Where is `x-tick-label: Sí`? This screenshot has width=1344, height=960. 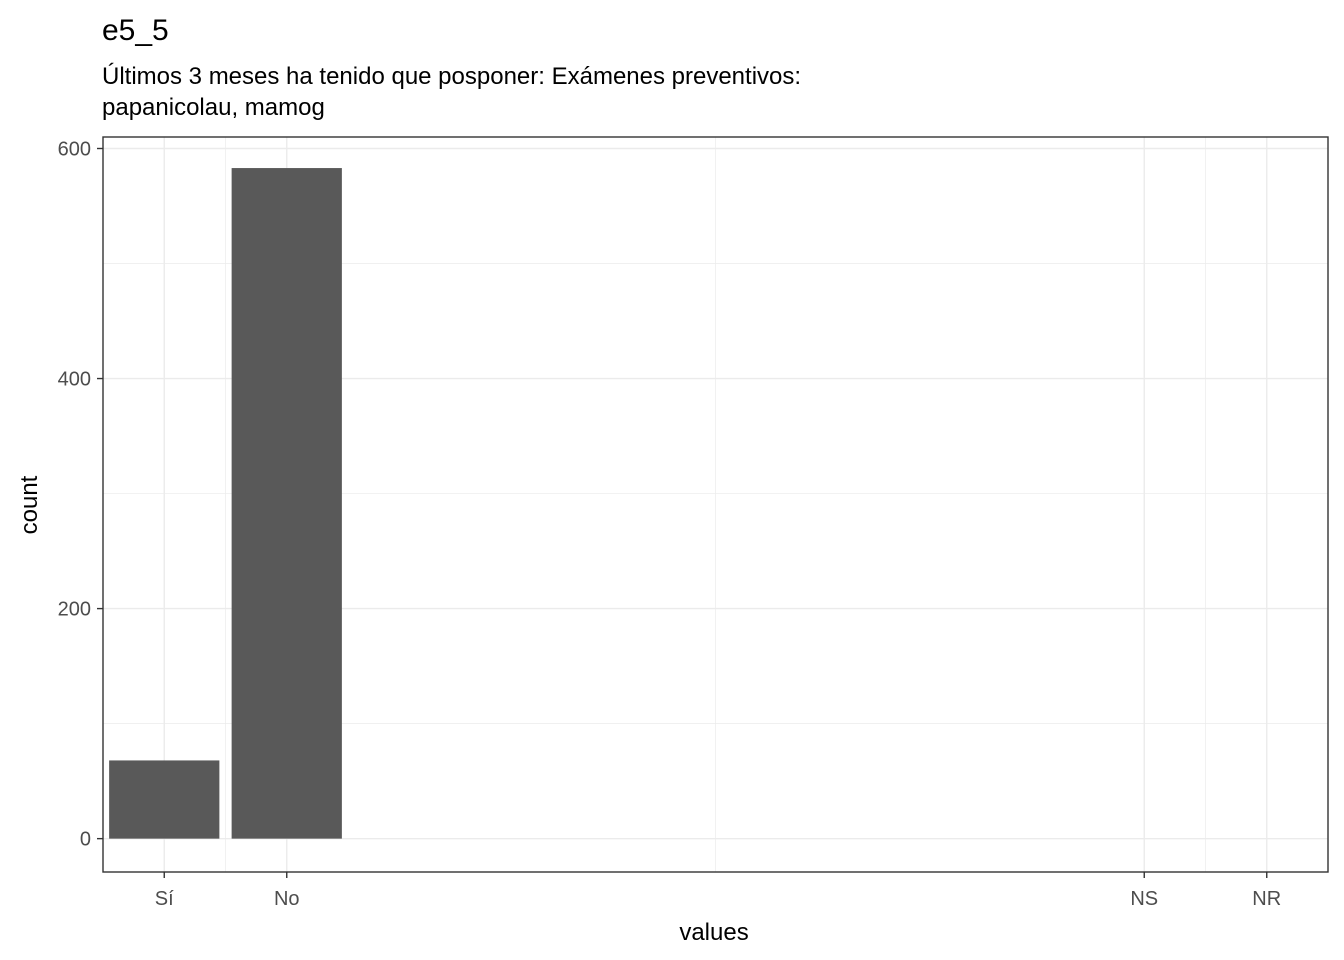
x-tick-label: Sí is located at coordinates (164, 899).